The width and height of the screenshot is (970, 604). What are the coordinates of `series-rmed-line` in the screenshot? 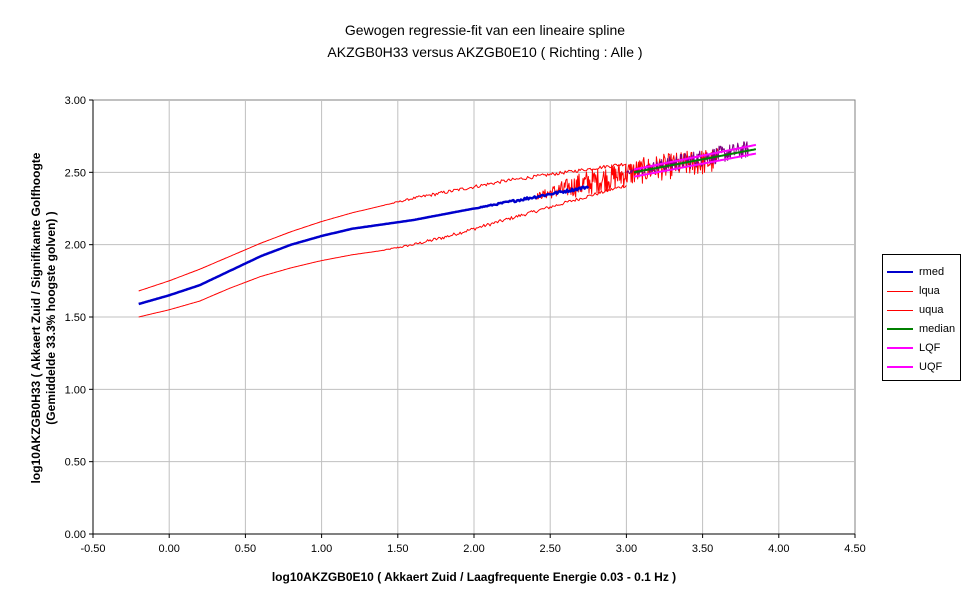 It's located at (364, 245).